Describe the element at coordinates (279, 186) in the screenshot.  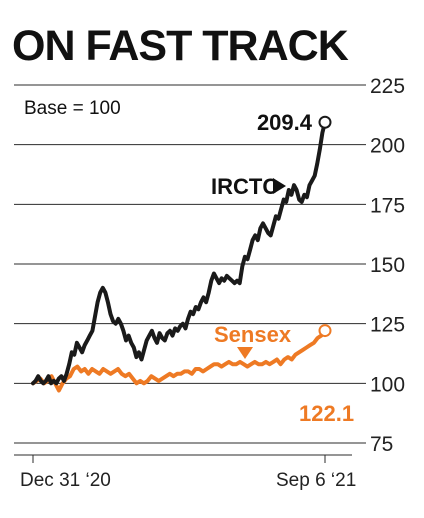
I see `irctc-pointer-icon` at that location.